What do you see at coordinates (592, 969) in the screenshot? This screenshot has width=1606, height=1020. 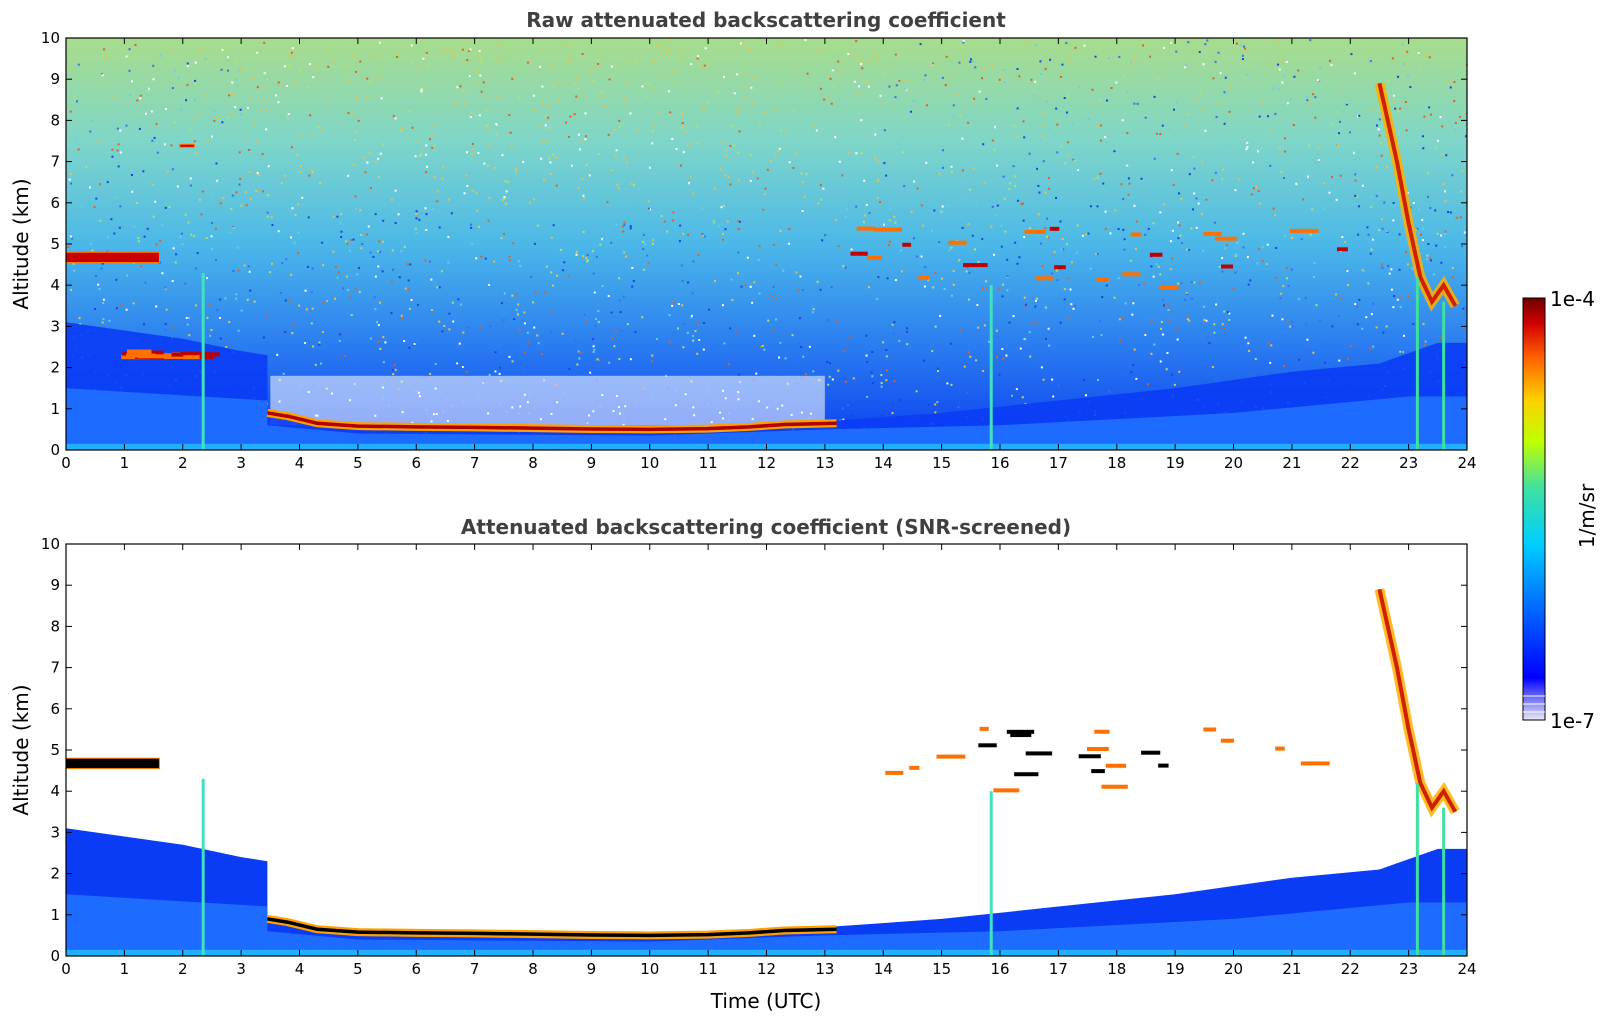 I see `x-tick-label: 9` at bounding box center [592, 969].